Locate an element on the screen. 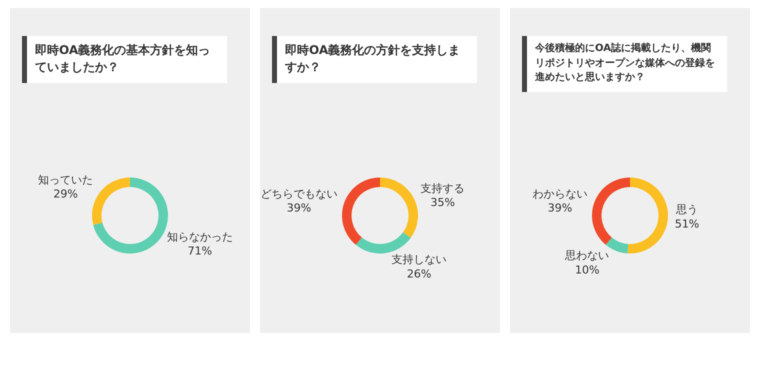  data-label: 26% is located at coordinates (419, 273).